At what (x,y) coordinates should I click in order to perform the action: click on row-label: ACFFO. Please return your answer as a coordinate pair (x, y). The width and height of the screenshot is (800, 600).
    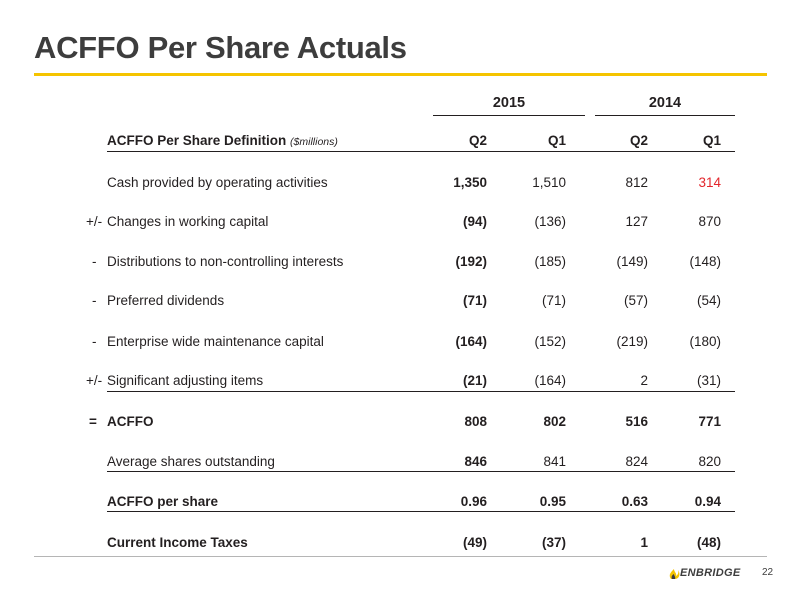
    Looking at the image, I should click on (130, 421).